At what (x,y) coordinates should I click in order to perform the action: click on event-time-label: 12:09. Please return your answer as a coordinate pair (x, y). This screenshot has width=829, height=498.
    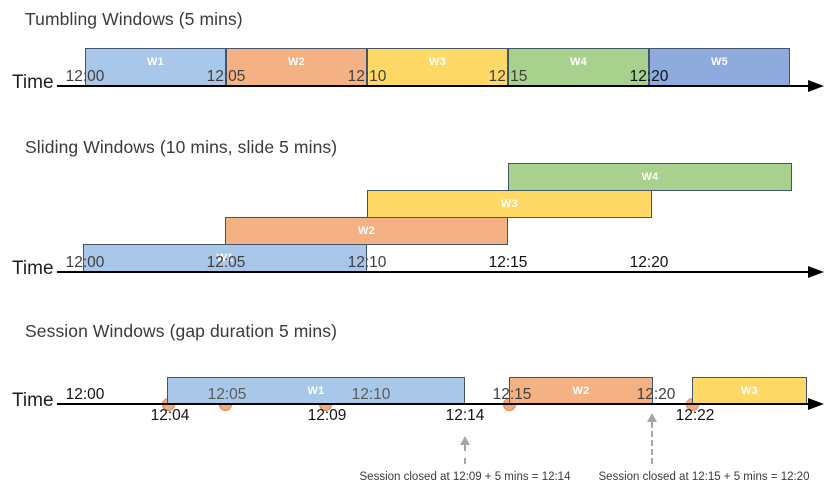
    Looking at the image, I should click on (327, 415).